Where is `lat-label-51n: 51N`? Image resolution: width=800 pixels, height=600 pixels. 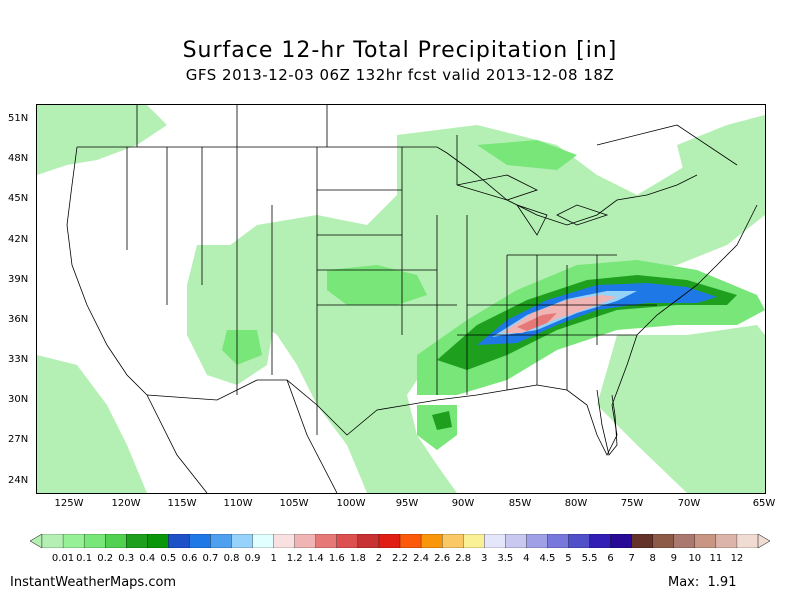 lat-label-51n: 51N is located at coordinates (18, 118).